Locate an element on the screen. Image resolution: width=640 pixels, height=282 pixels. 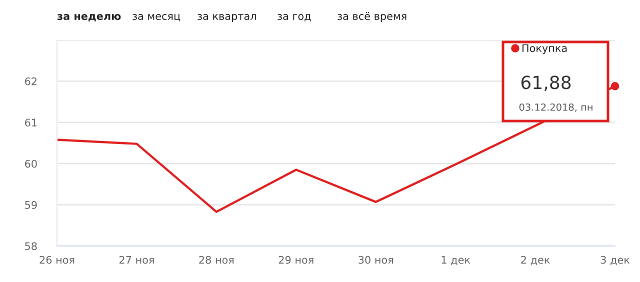
text: за год is located at coordinates (294, 18).